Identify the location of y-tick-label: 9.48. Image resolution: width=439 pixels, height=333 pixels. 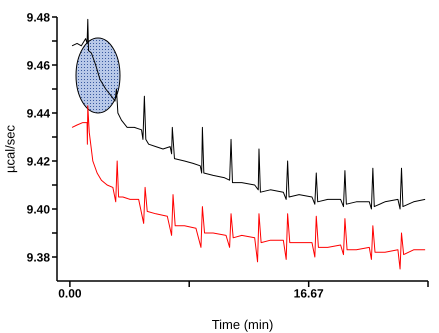
(38, 17).